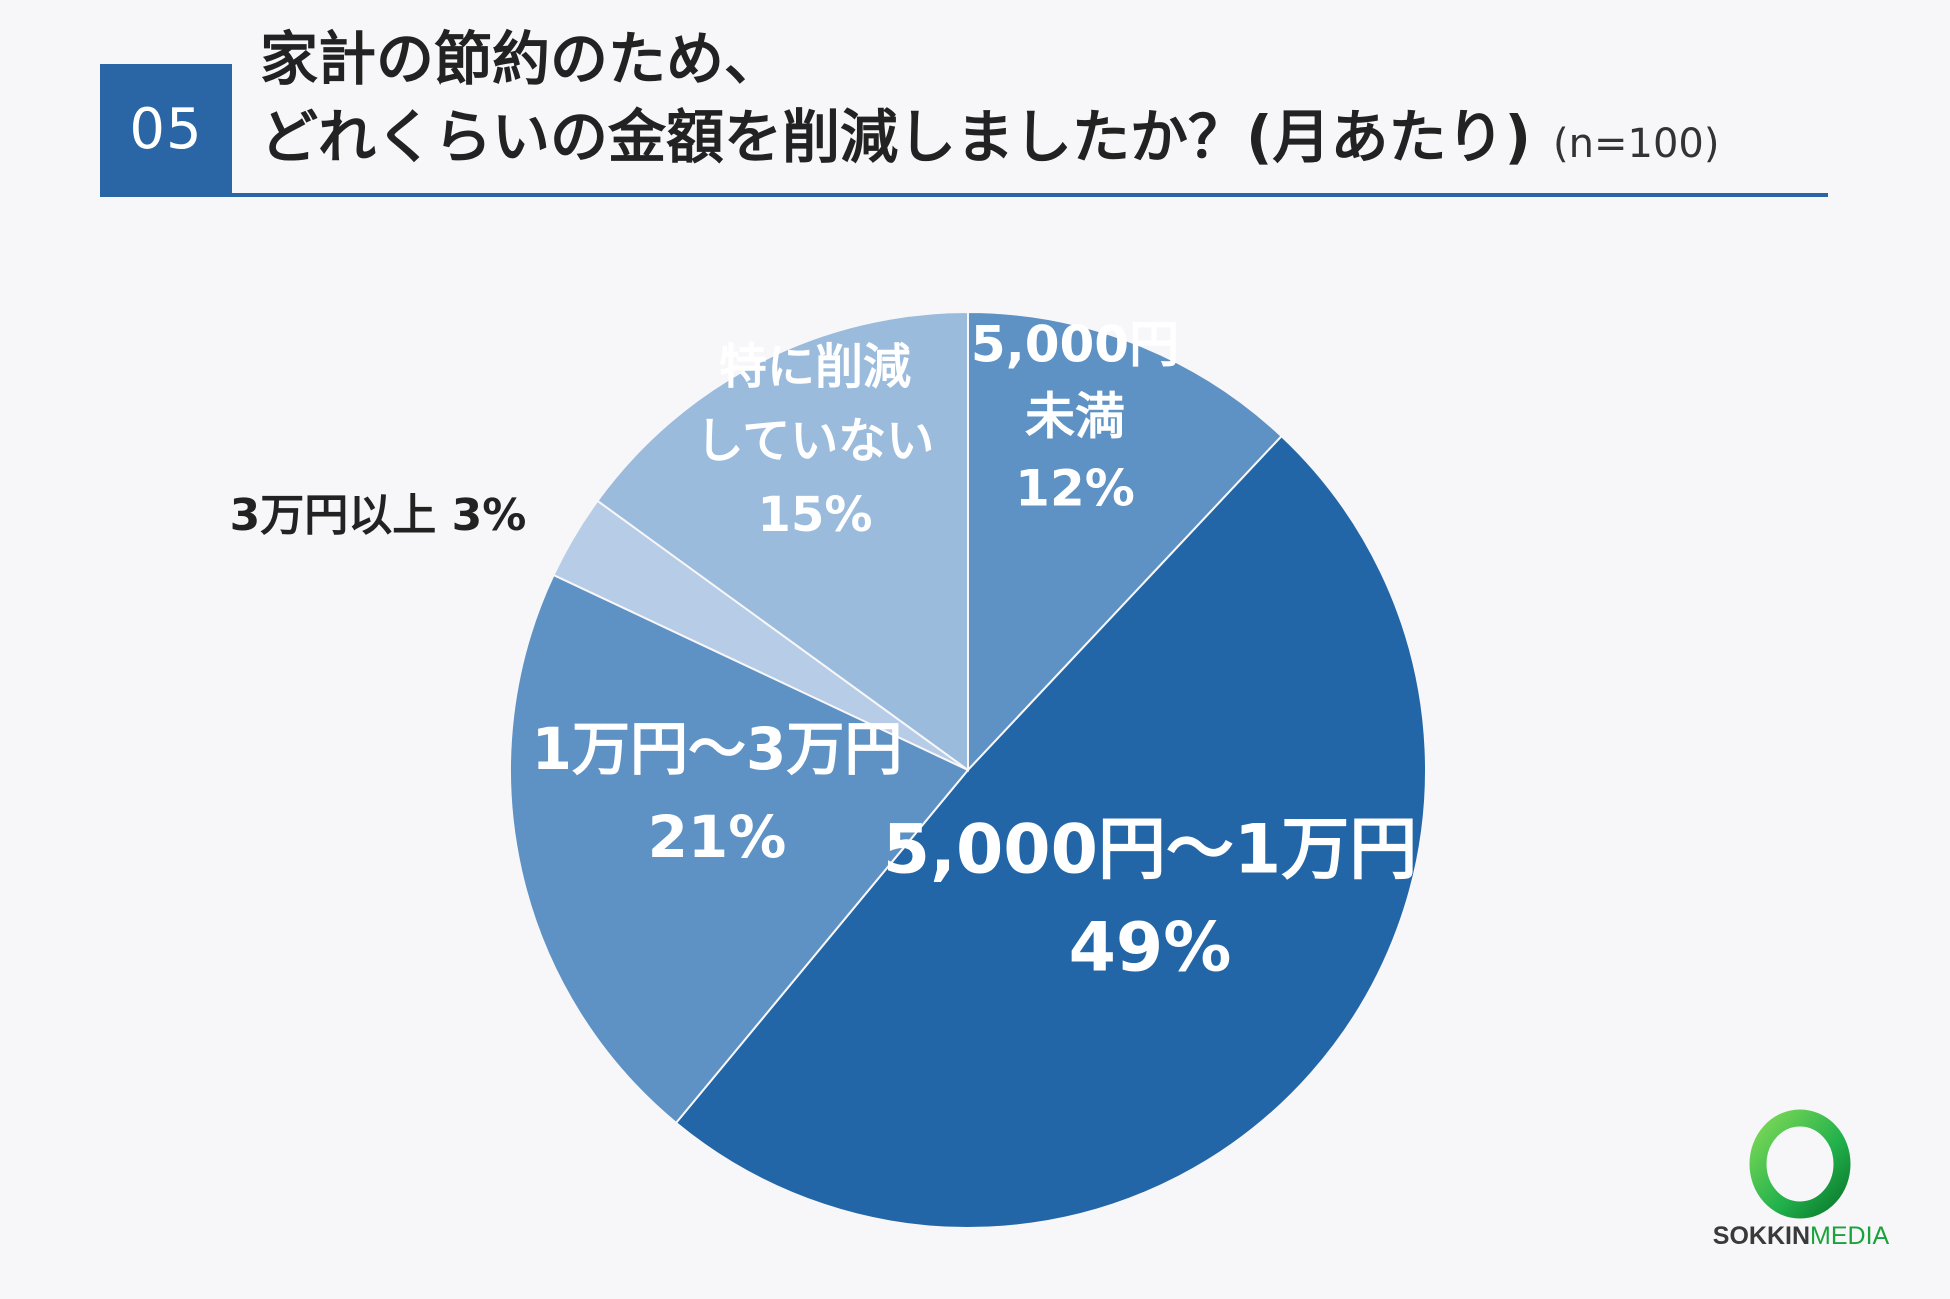 Image resolution: width=1950 pixels, height=1299 pixels. I want to click on logo-brand-suffix: MEDIA, so click(1850, 1236).